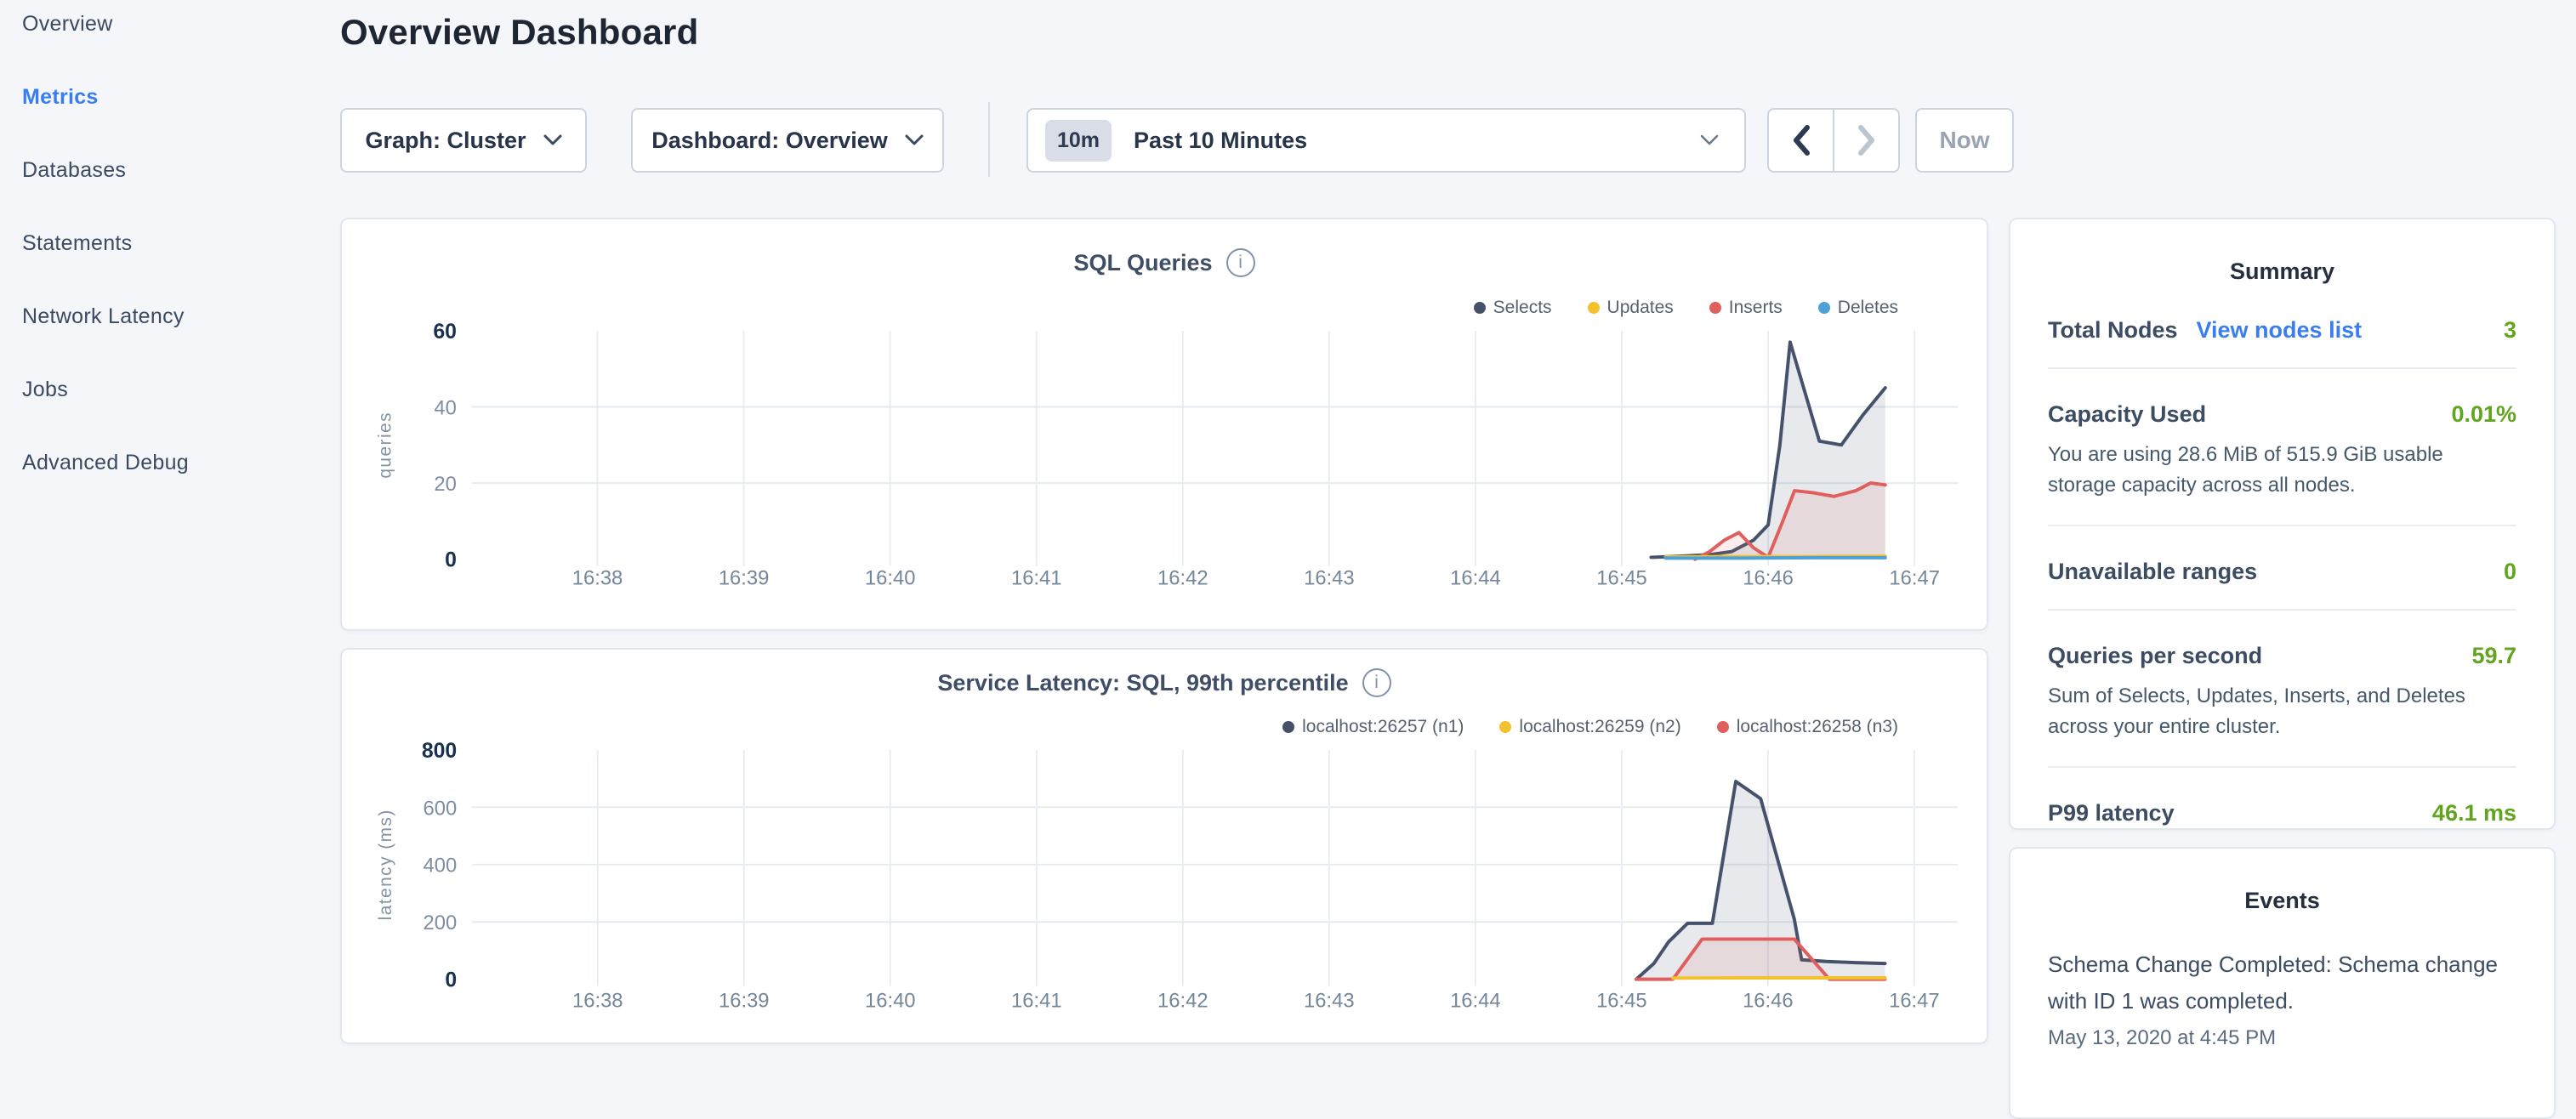 Image resolution: width=2576 pixels, height=1119 pixels. I want to click on sidebar-item-statements: Statements, so click(77, 243).